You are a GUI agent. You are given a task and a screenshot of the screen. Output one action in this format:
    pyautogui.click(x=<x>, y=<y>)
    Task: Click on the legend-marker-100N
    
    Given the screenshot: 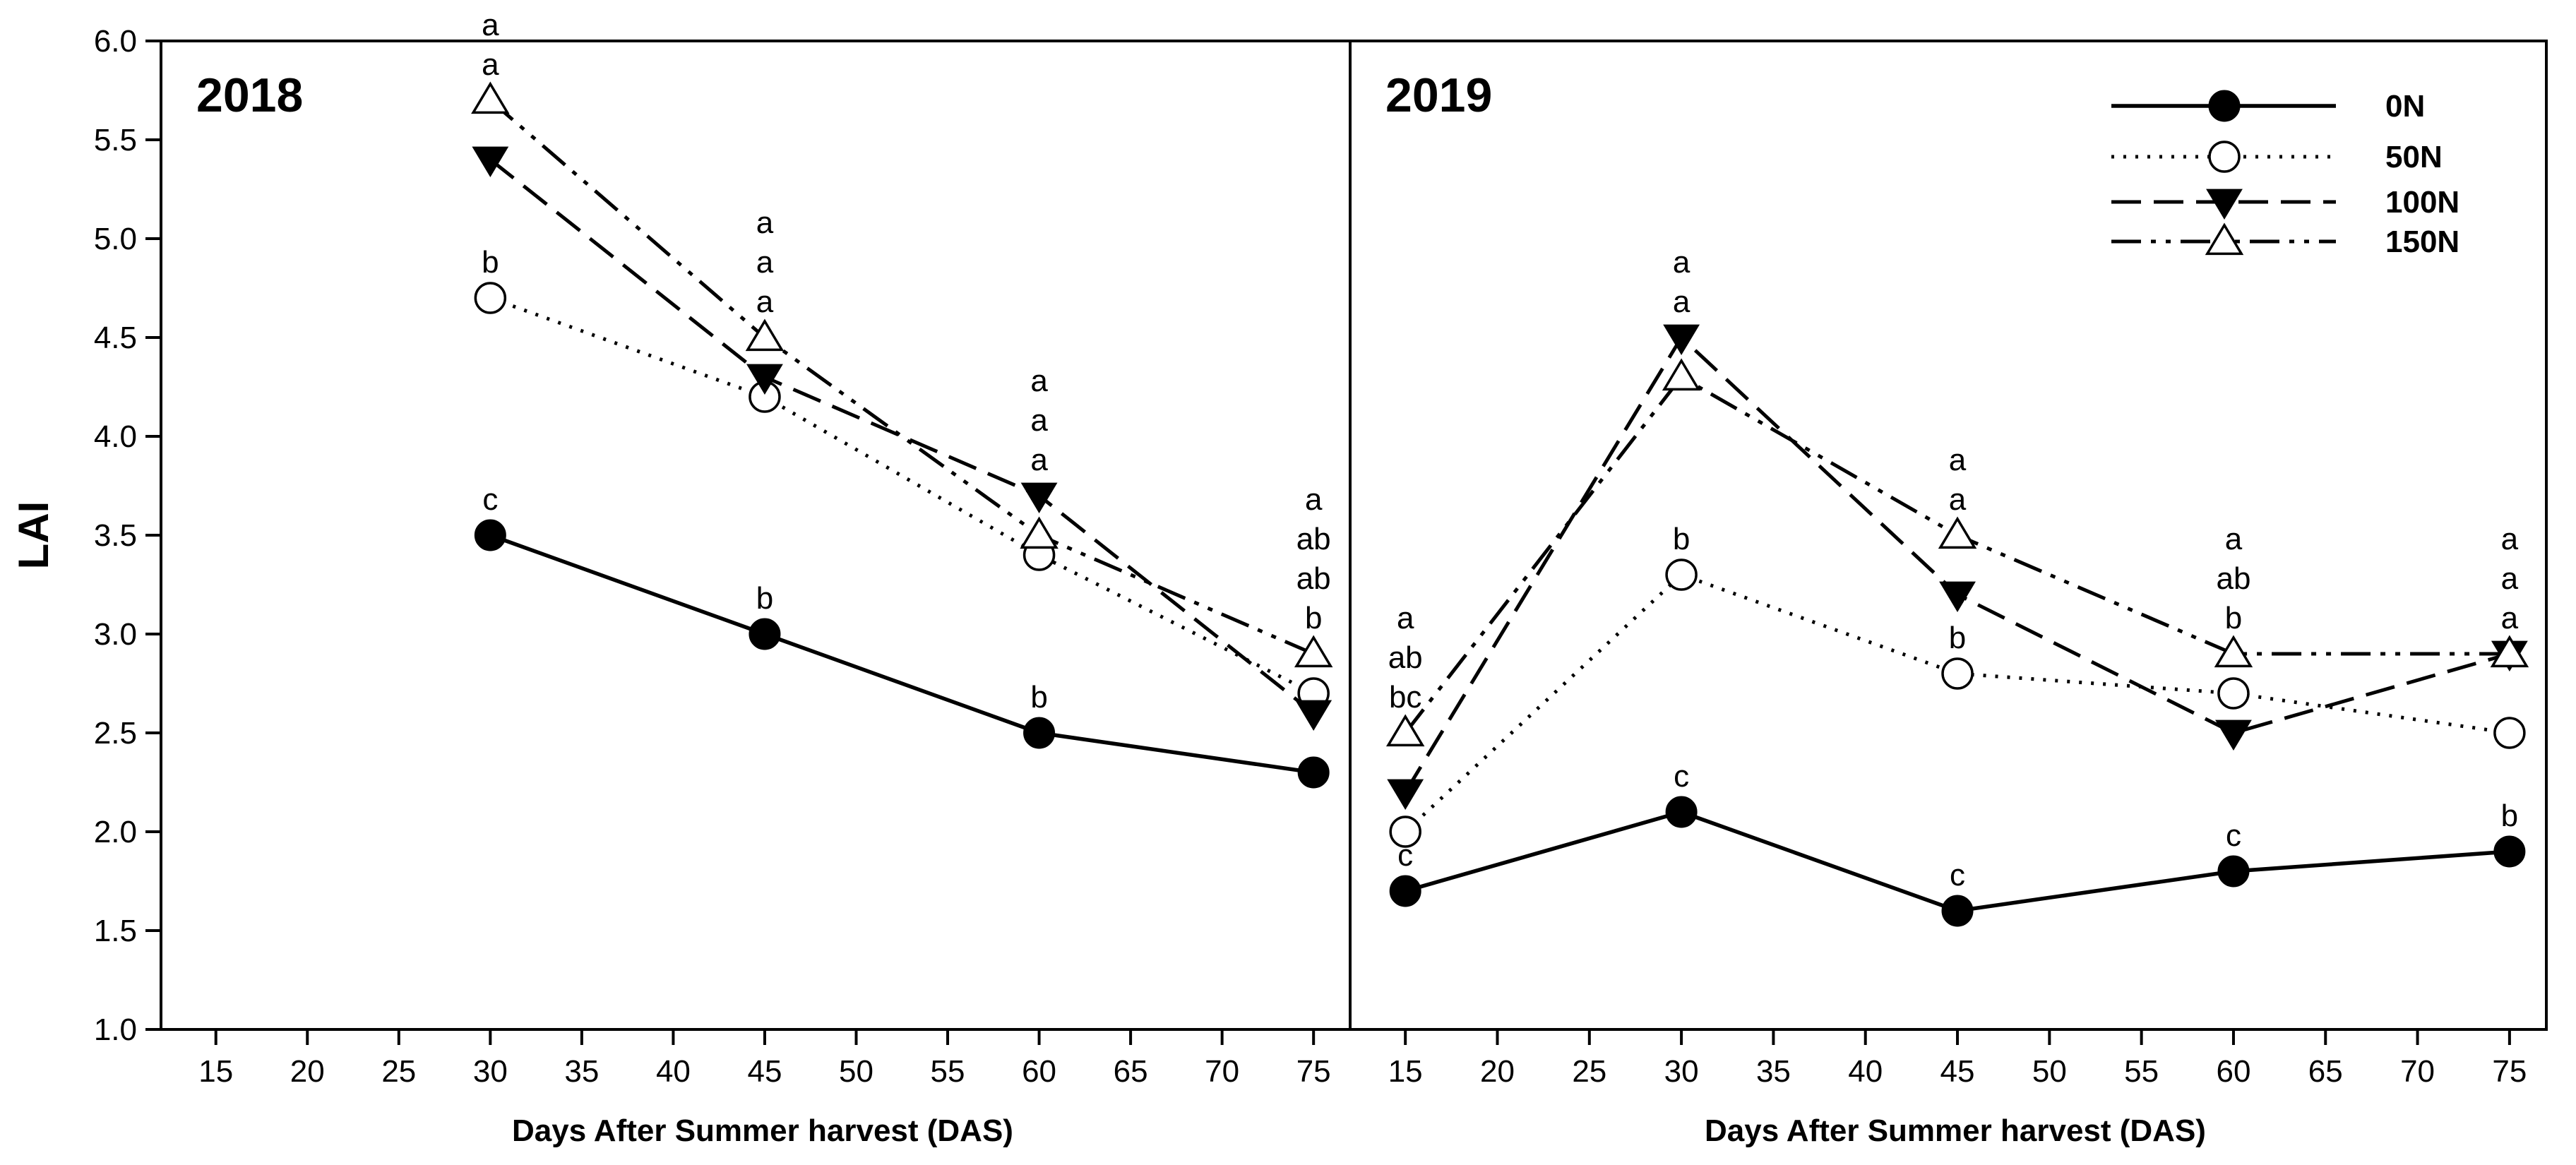 What is the action you would take?
    pyautogui.click(x=2224, y=204)
    